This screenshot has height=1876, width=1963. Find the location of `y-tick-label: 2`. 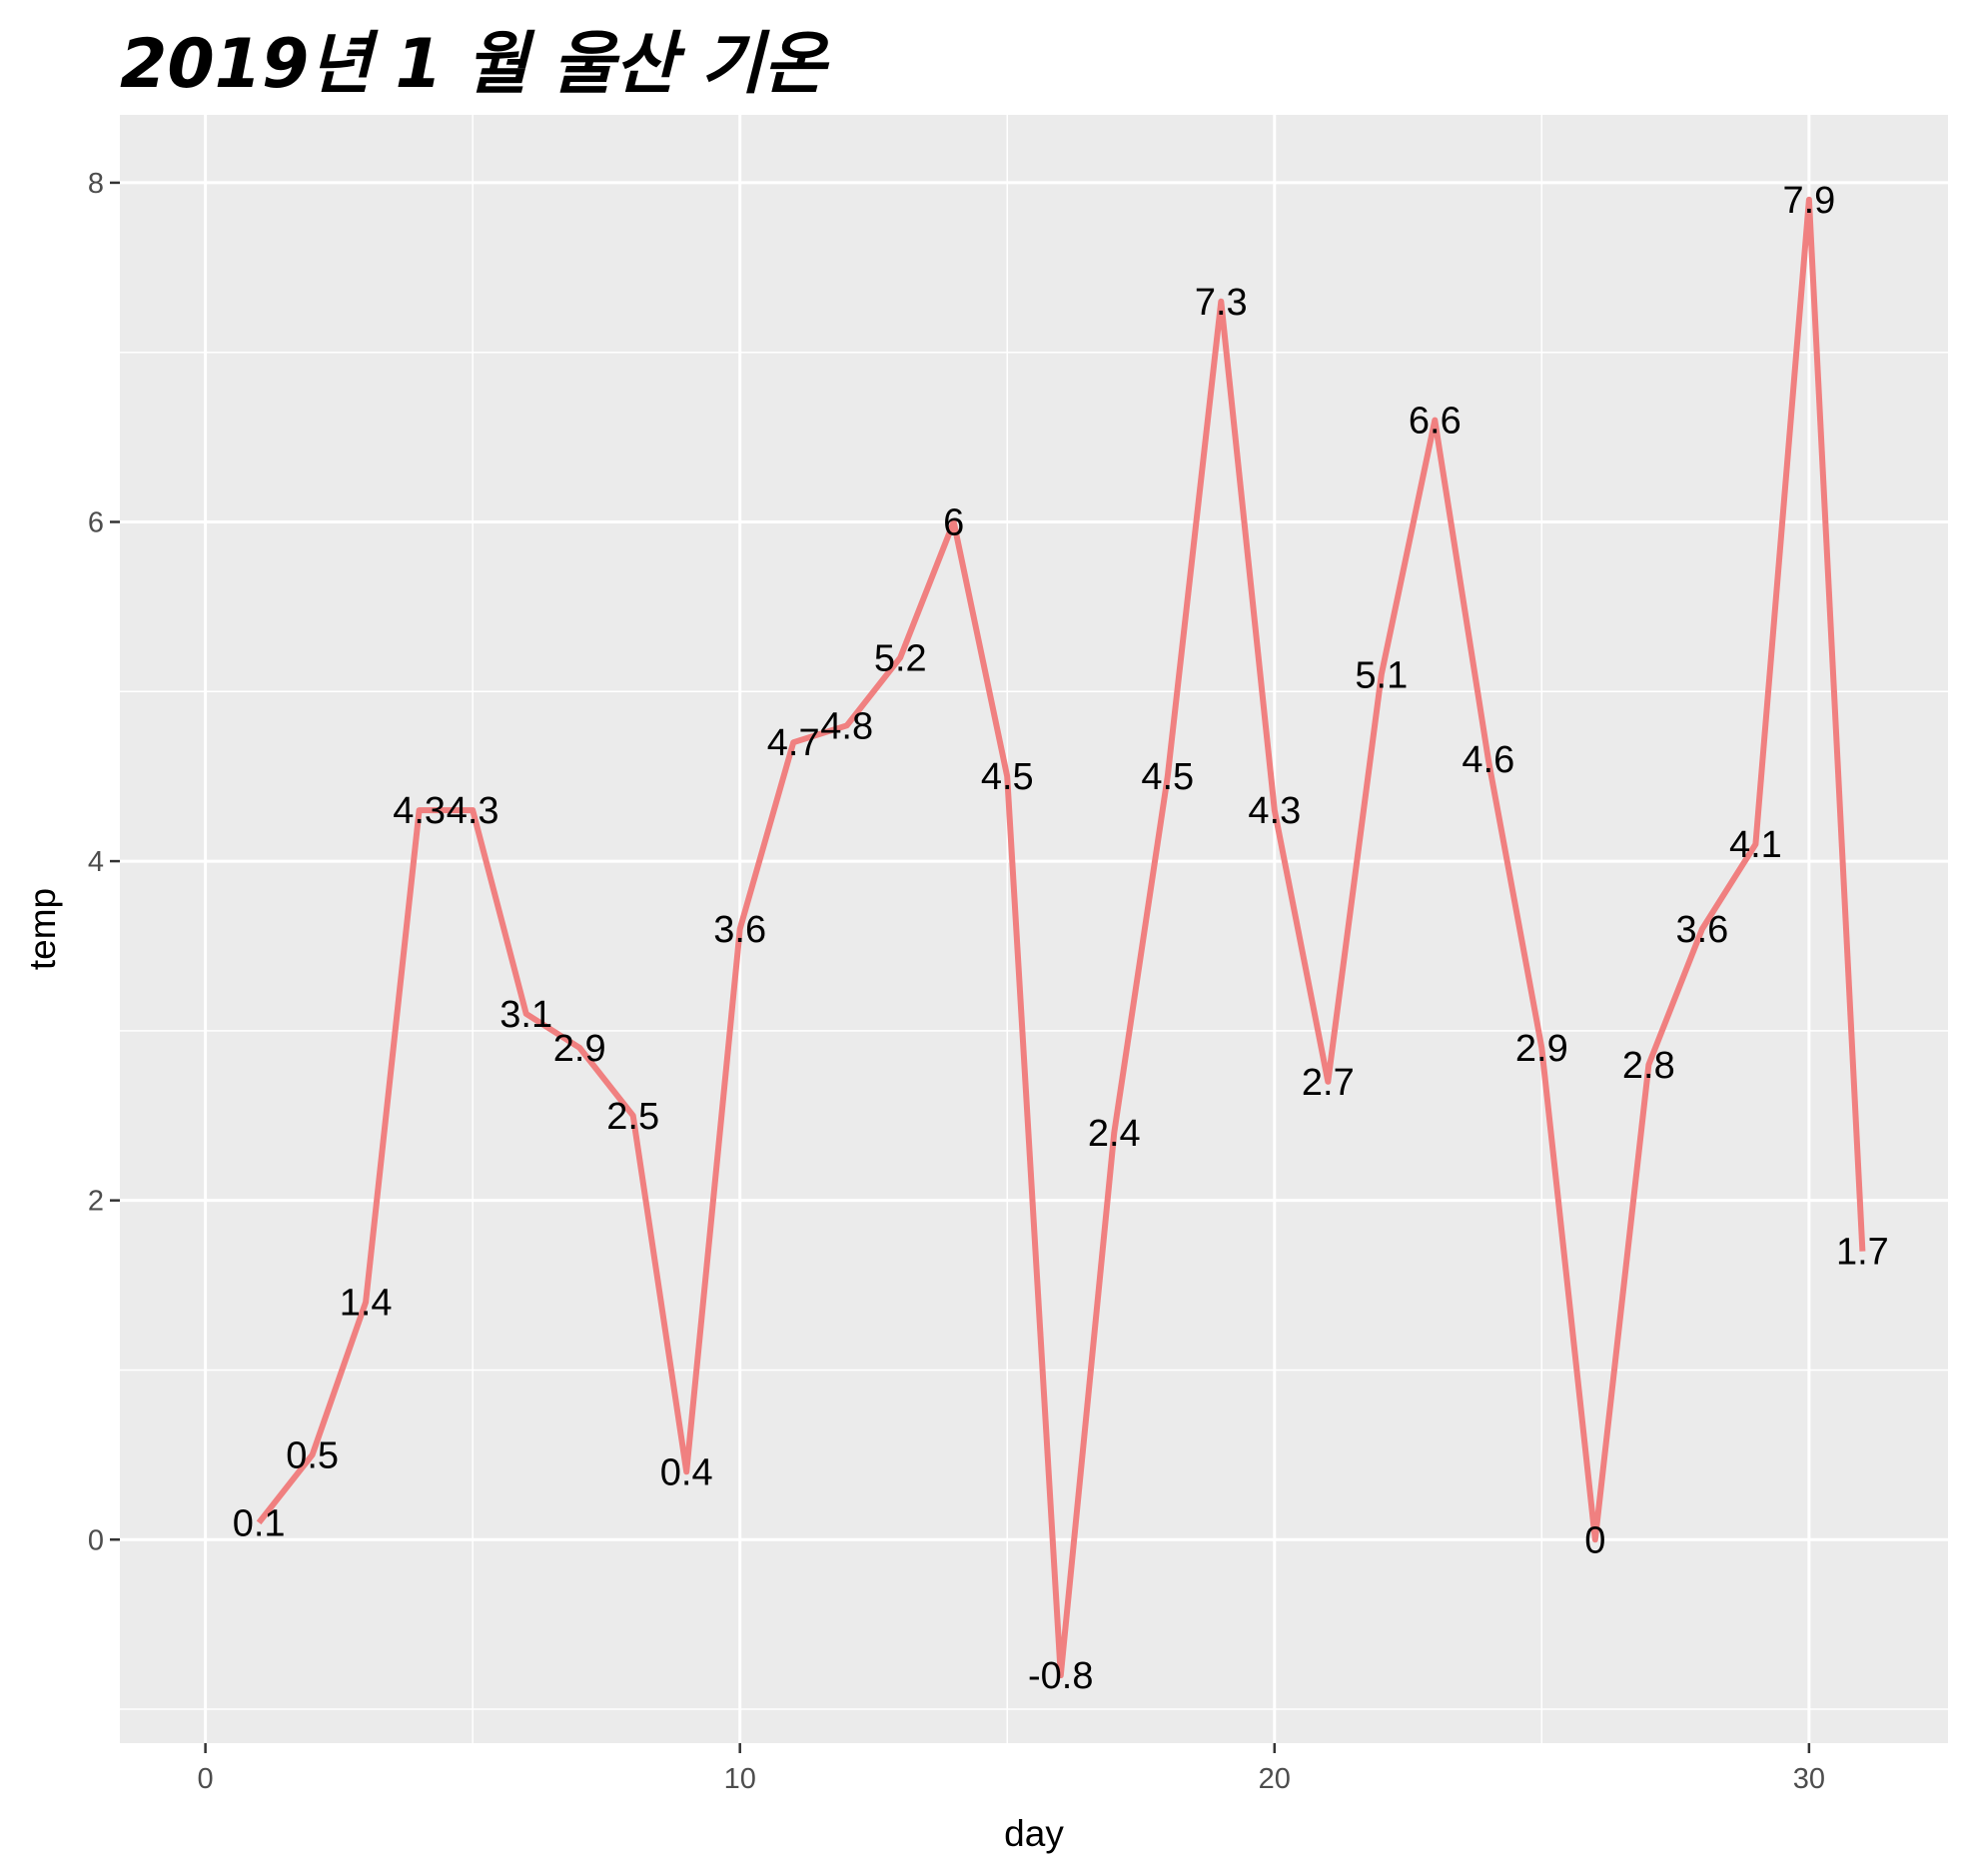

y-tick-label: 2 is located at coordinates (96, 1202).